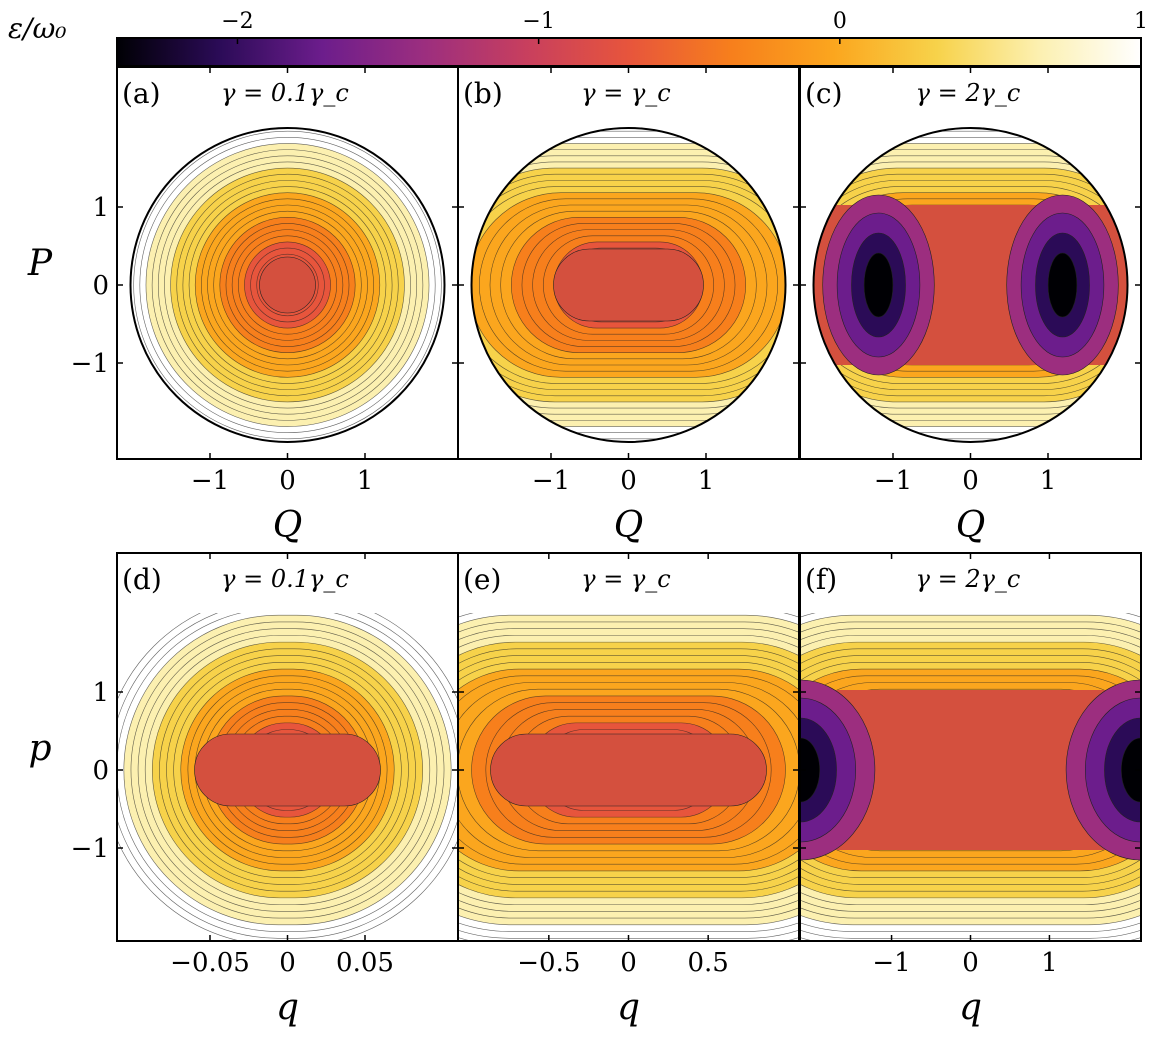 The image size is (1163, 1037). What do you see at coordinates (840, 21) in the screenshot?
I see `colorbar-tick-label: 0` at bounding box center [840, 21].